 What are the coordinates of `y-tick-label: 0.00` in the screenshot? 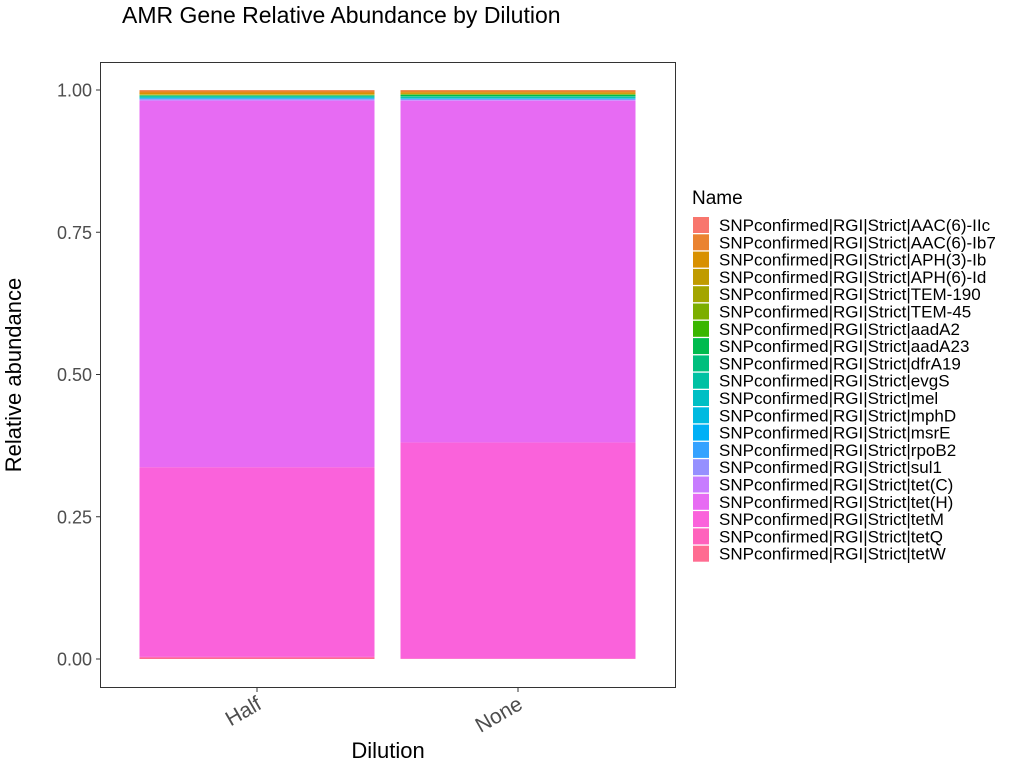 It's located at (74, 660).